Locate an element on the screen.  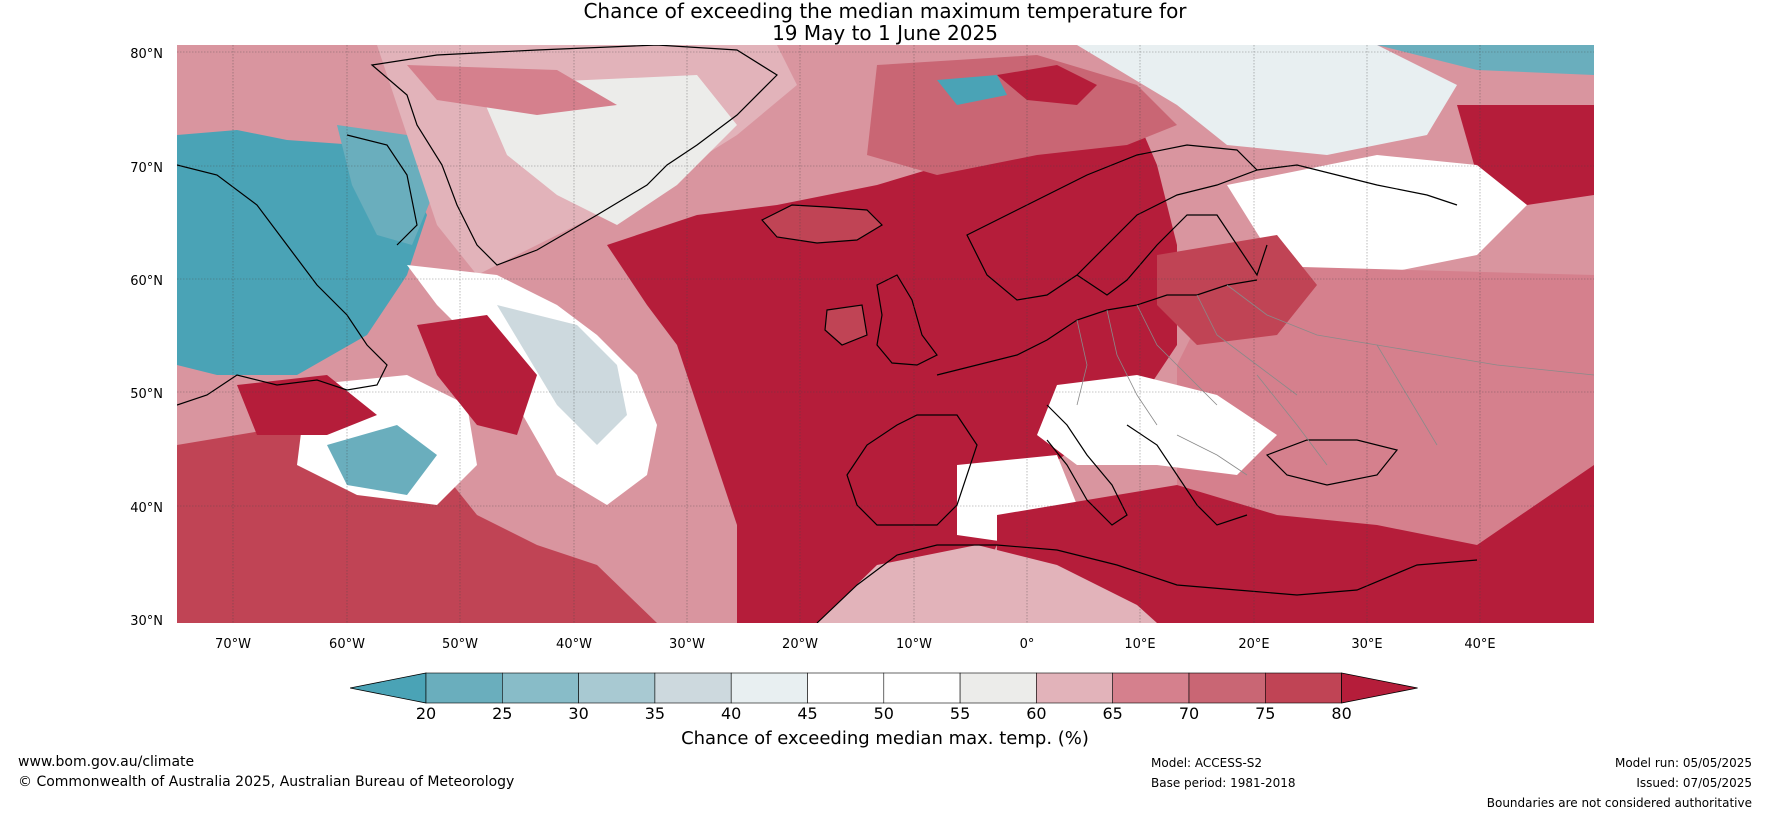
footer-model: Model: ACCESS-S2 is located at coordinates (1207, 763).